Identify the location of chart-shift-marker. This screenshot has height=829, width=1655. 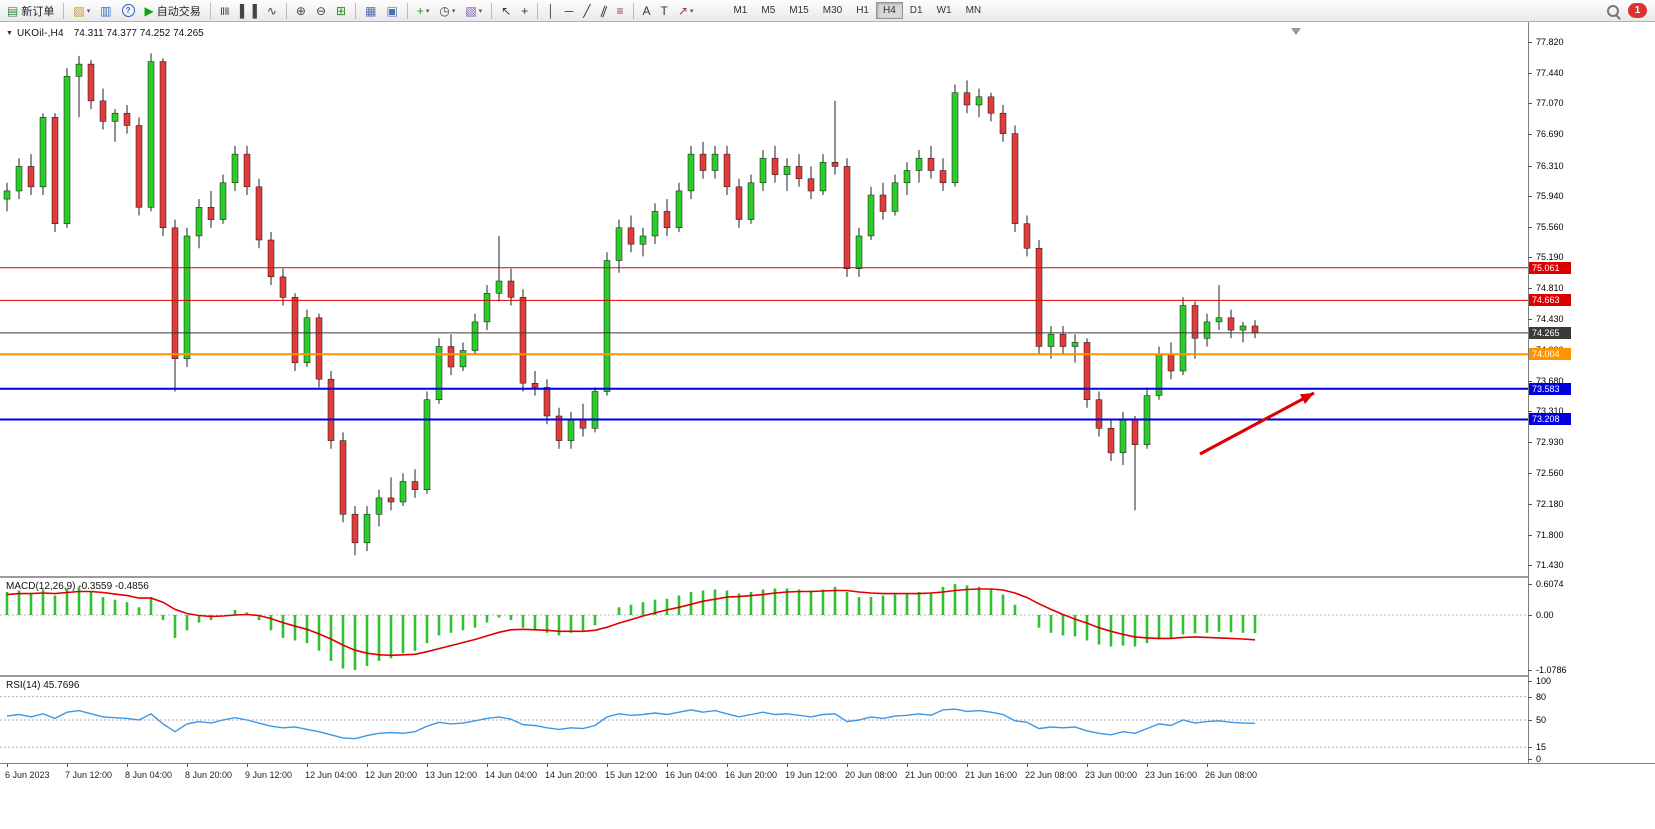
(1296, 31).